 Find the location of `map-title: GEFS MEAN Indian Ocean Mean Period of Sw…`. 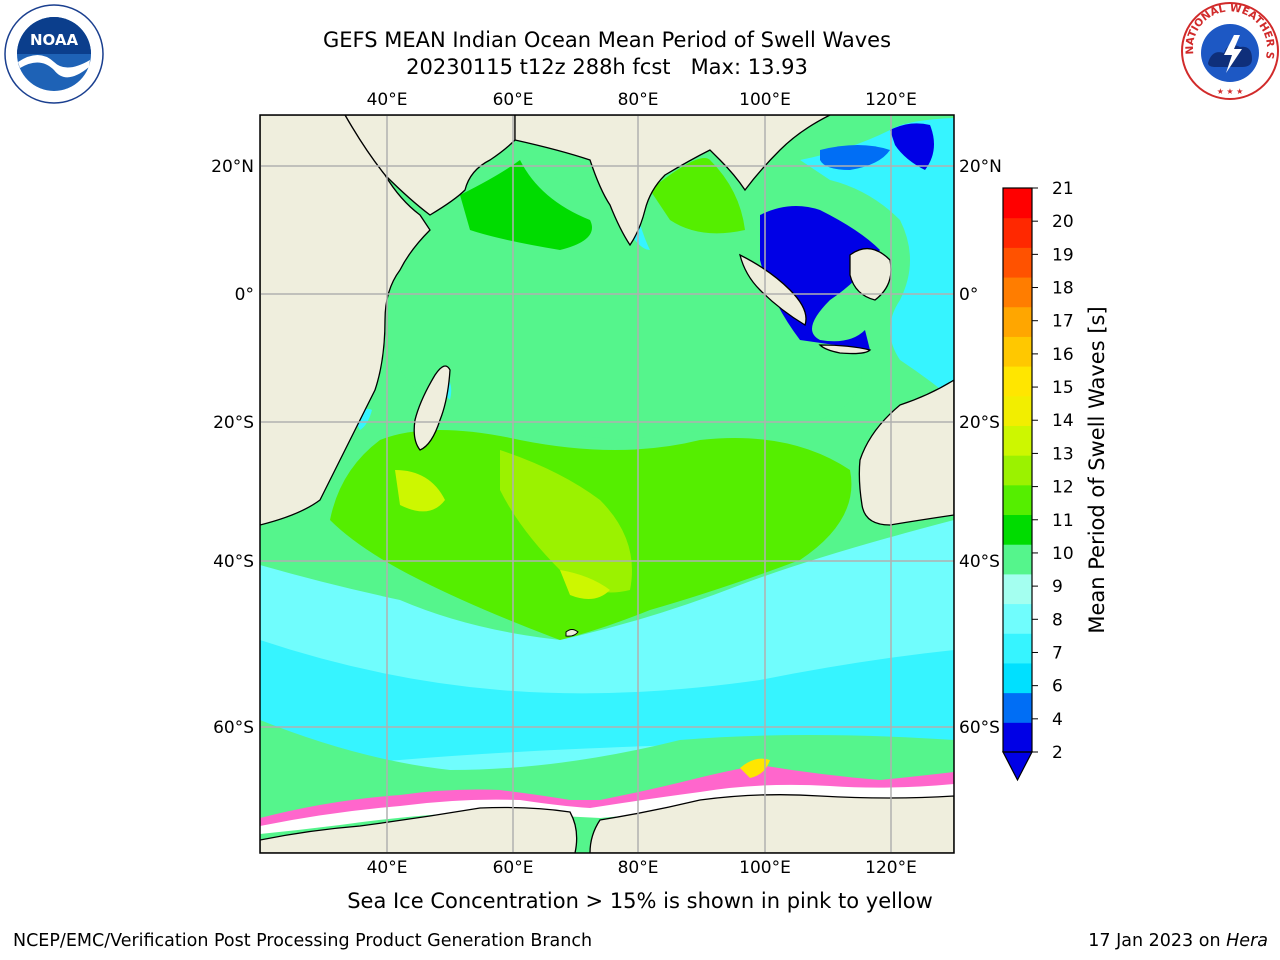

map-title: GEFS MEAN Indian Ocean Mean Period of Sw… is located at coordinates (607, 40).